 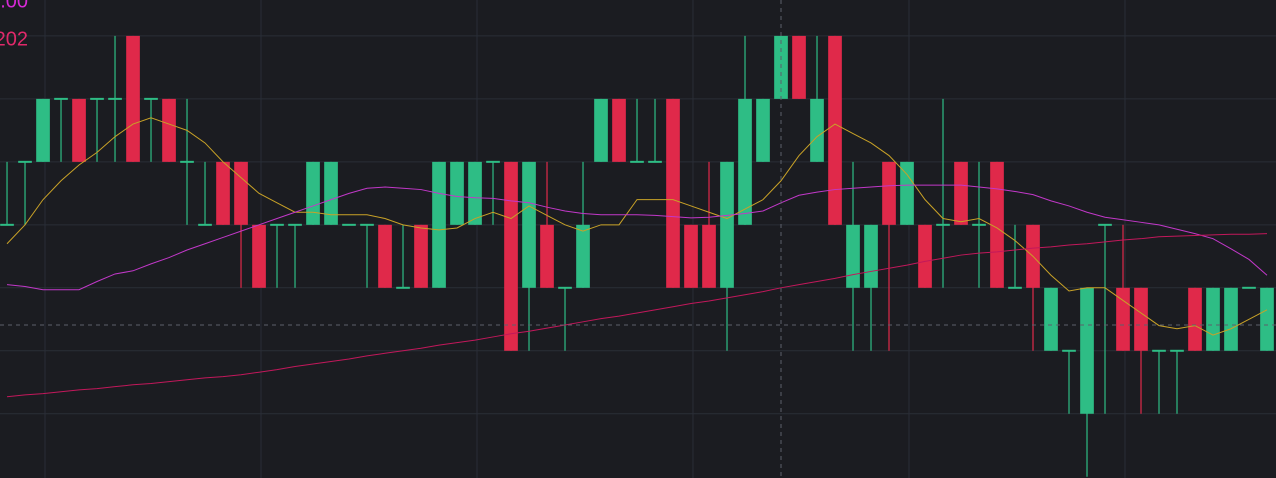 What do you see at coordinates (14, 39) in the screenshot?
I see `price-label: 202` at bounding box center [14, 39].